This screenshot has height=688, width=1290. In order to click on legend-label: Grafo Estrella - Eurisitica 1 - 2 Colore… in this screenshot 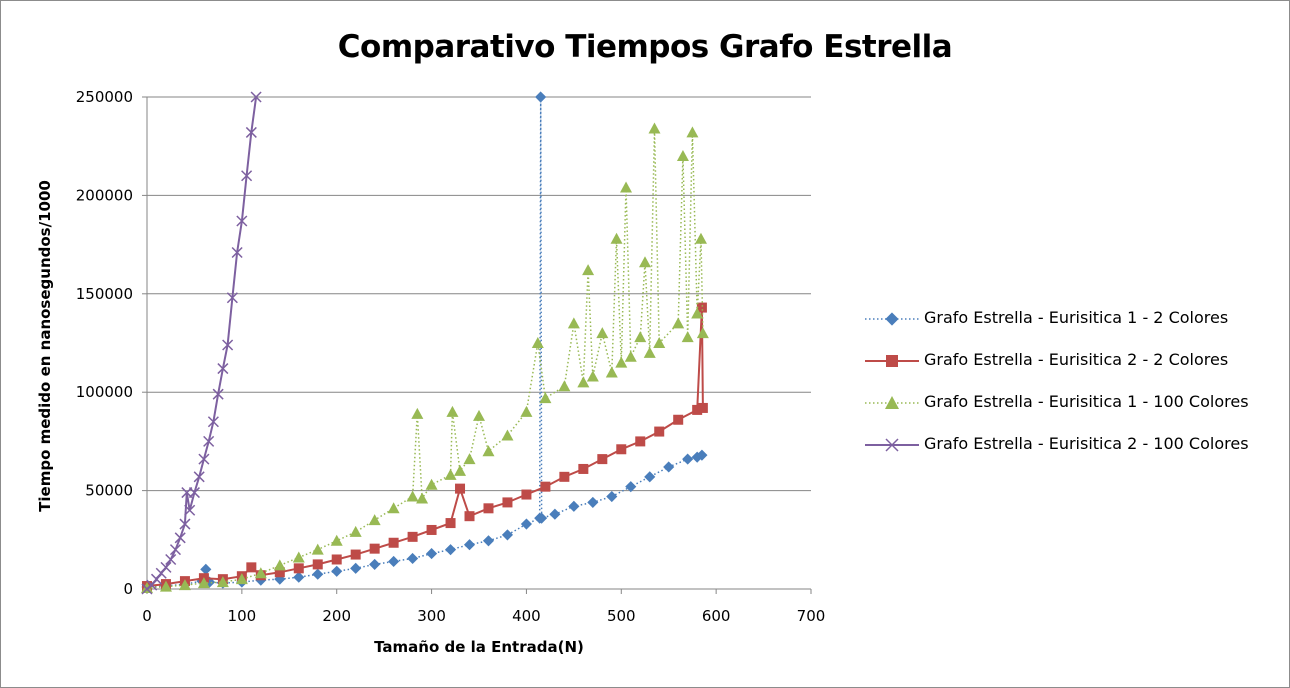, I will do `click(1076, 317)`.